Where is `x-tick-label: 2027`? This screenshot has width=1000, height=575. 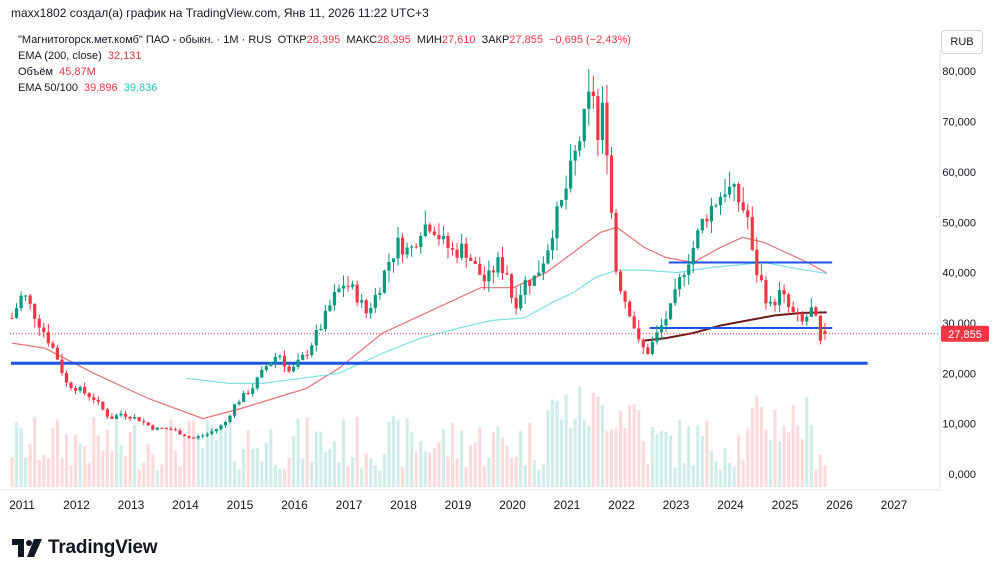
x-tick-label: 2027 is located at coordinates (894, 505).